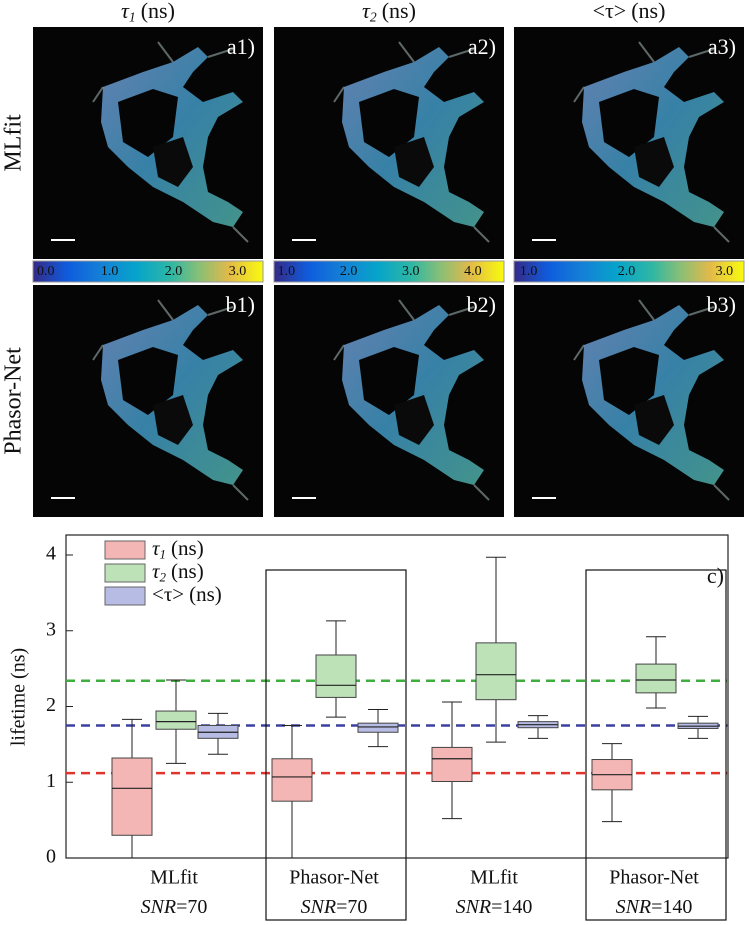 The width and height of the screenshot is (749, 925). I want to click on y-tick-label: 2, so click(51, 705).